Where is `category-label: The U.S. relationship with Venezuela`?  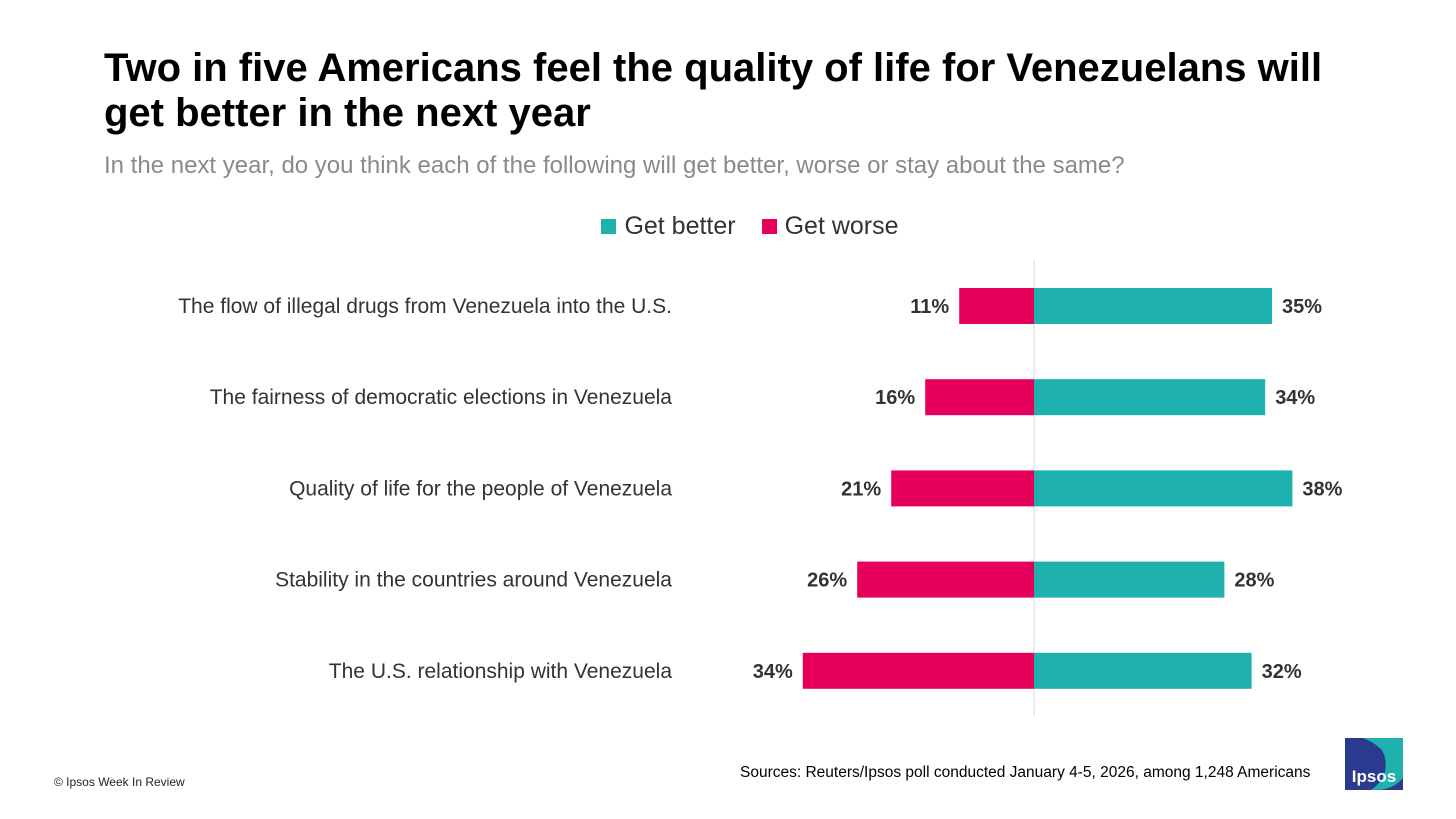
category-label: The U.S. relationship with Venezuela is located at coordinates (501, 671).